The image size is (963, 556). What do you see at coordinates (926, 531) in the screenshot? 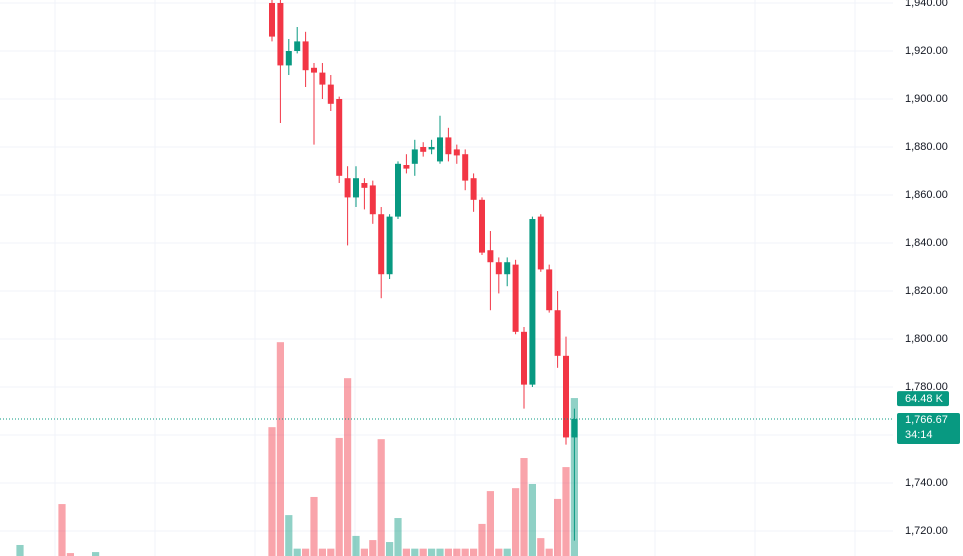
I see `y-tick-label: 1,720.00` at bounding box center [926, 531].